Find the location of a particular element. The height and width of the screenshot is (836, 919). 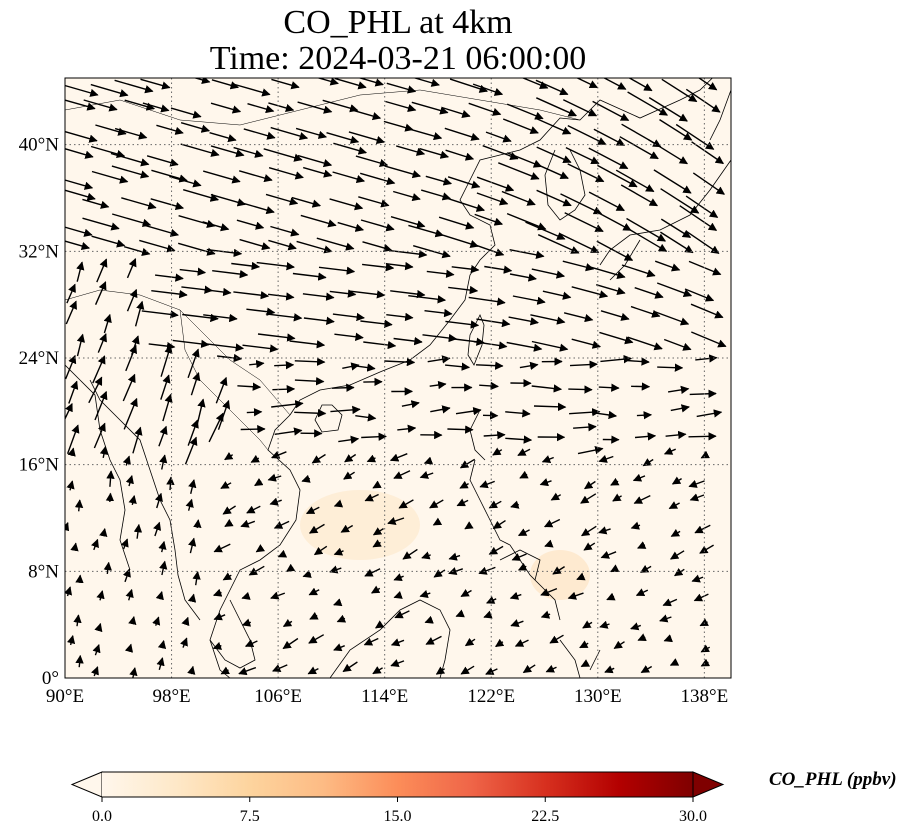

colorbar-extend-min is located at coordinates (86, 784).